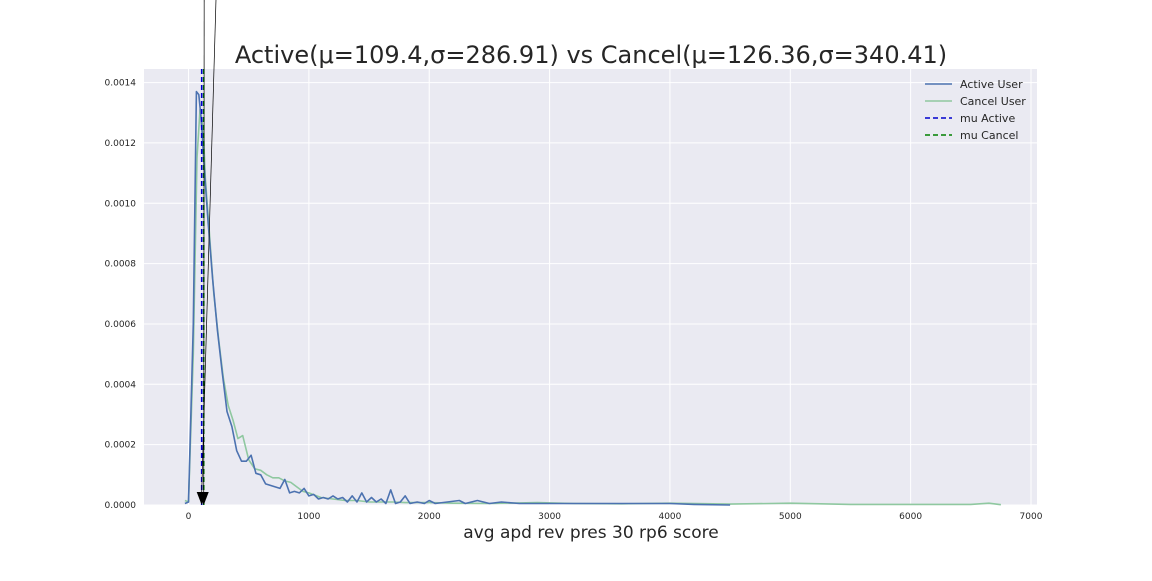 Image resolution: width=1152 pixels, height=581 pixels. What do you see at coordinates (549, 517) in the screenshot?
I see `x-tick-label: 3000` at bounding box center [549, 517].